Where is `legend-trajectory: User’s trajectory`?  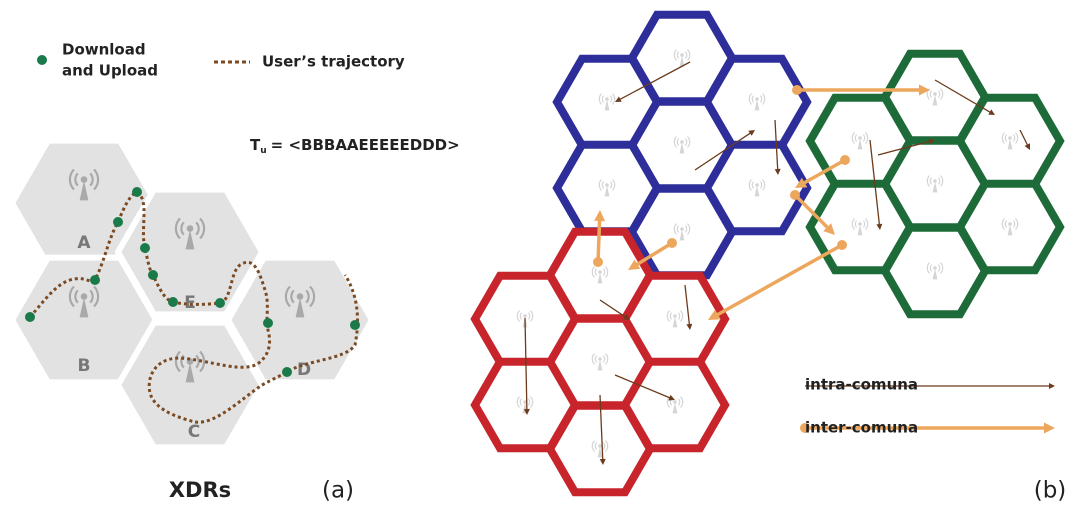 legend-trajectory: User’s trajectory is located at coordinates (333, 62).